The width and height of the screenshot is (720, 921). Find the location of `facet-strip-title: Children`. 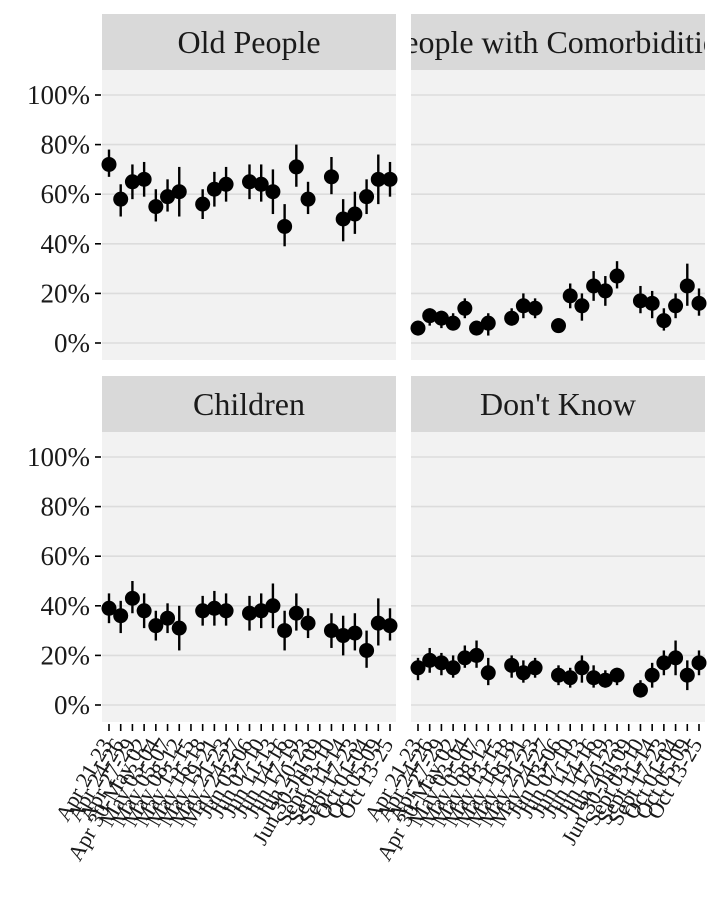

facet-strip-title: Children is located at coordinates (249, 404).